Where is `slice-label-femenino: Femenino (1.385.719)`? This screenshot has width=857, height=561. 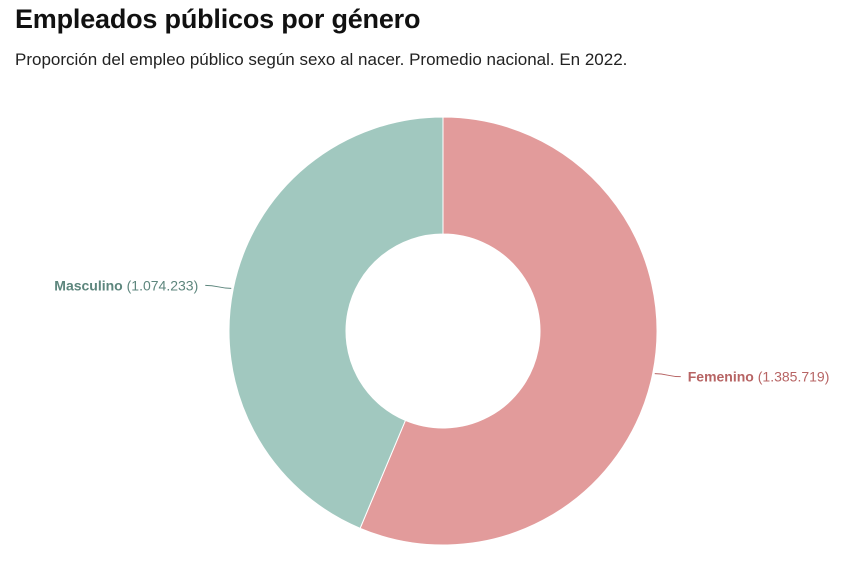
slice-label-femenino: Femenino (1.385.719) is located at coordinates (759, 377).